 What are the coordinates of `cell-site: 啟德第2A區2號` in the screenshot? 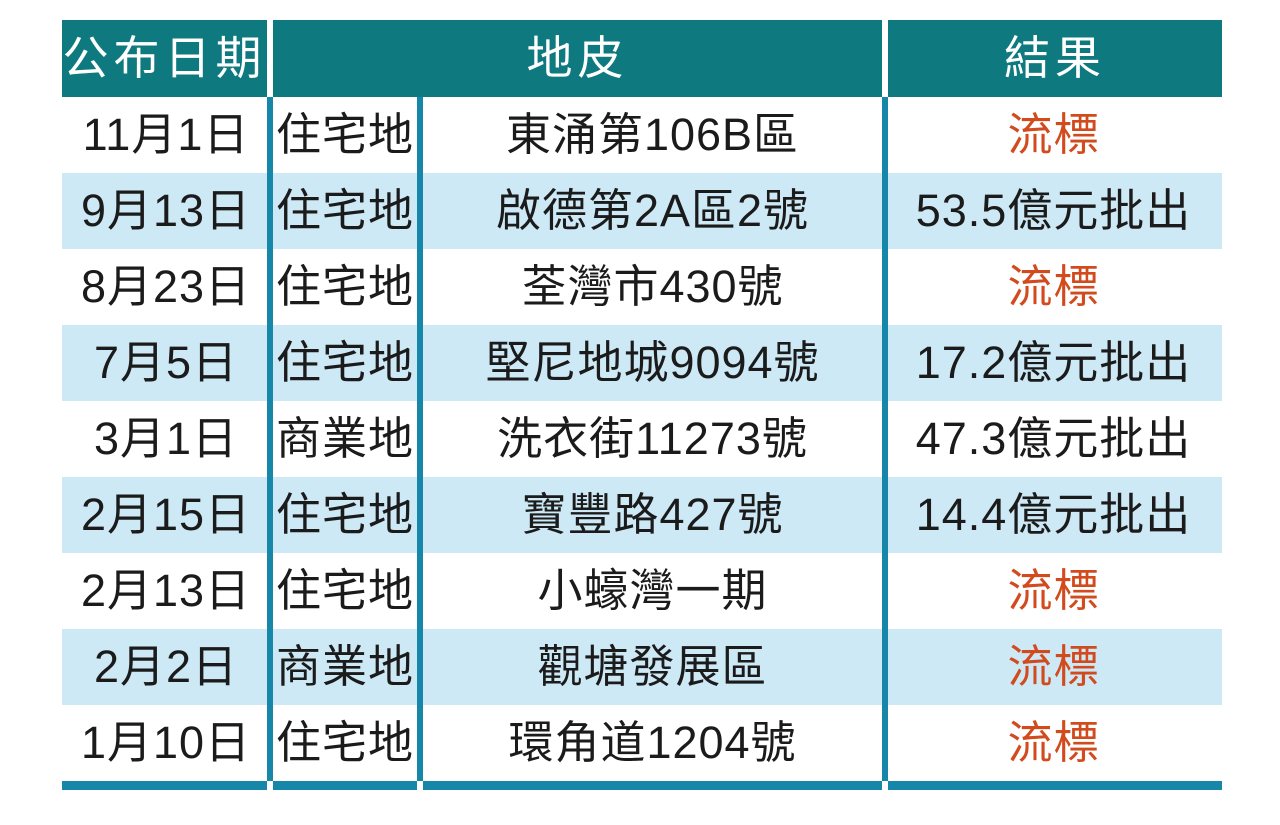 It's located at (652, 210).